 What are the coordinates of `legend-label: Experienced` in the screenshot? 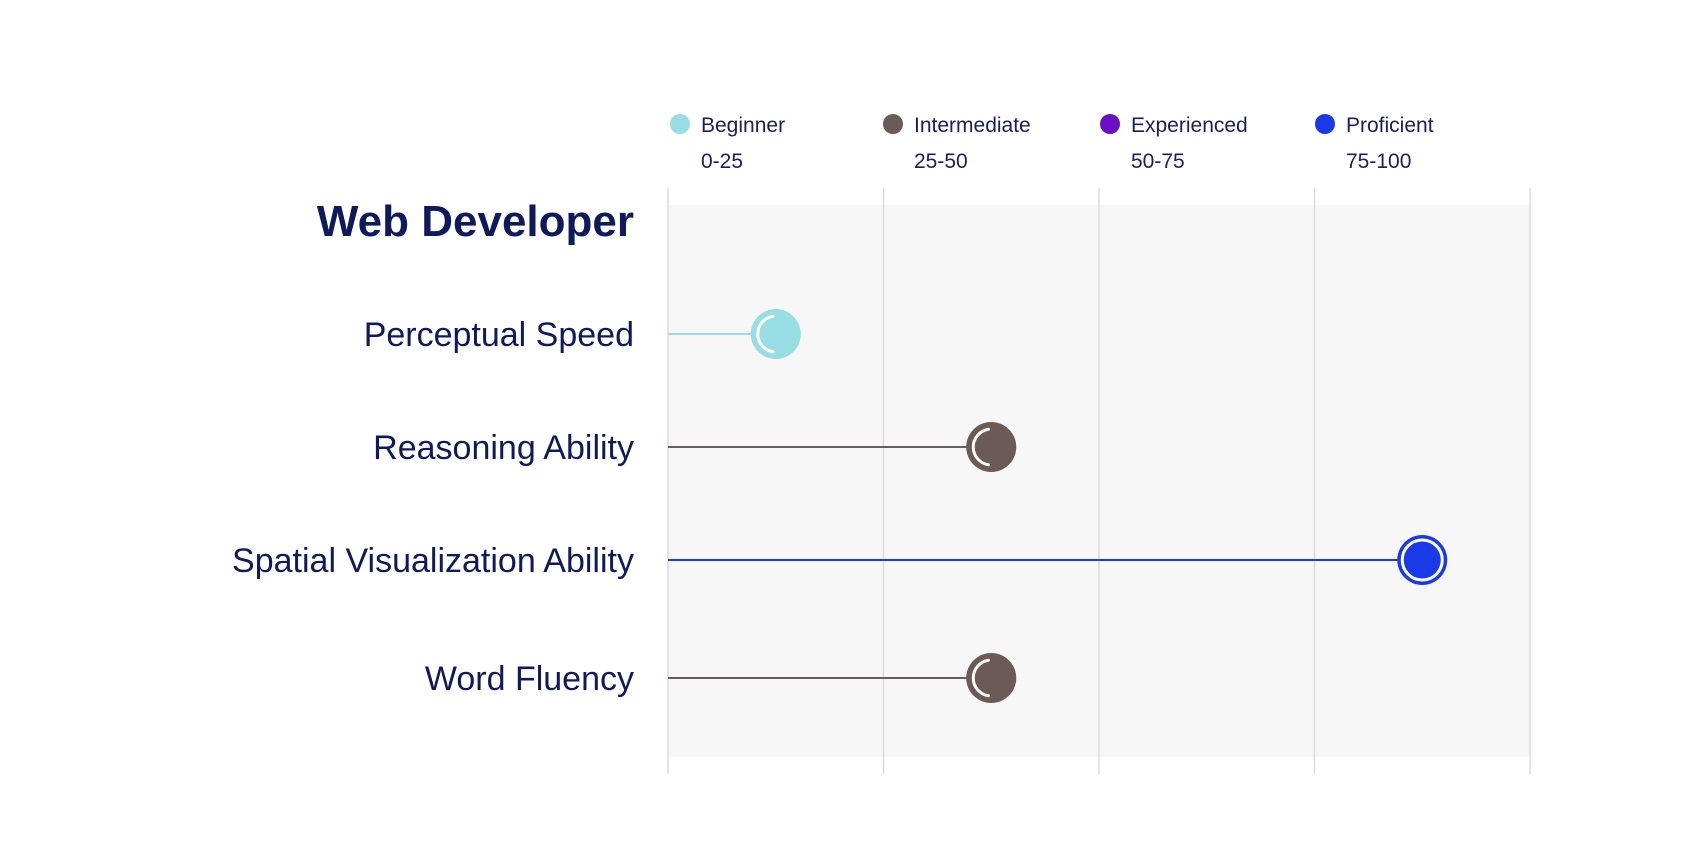 It's located at (1189, 125).